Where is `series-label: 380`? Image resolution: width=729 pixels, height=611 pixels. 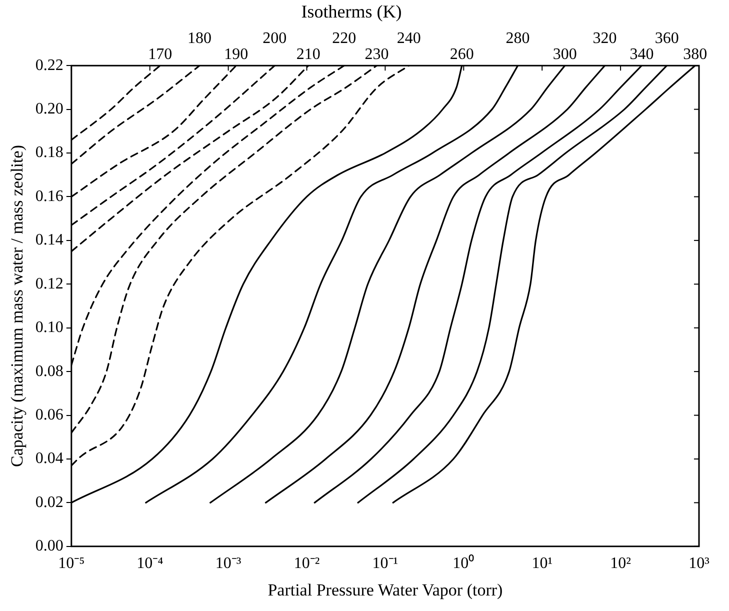
series-label: 380 is located at coordinates (695, 54).